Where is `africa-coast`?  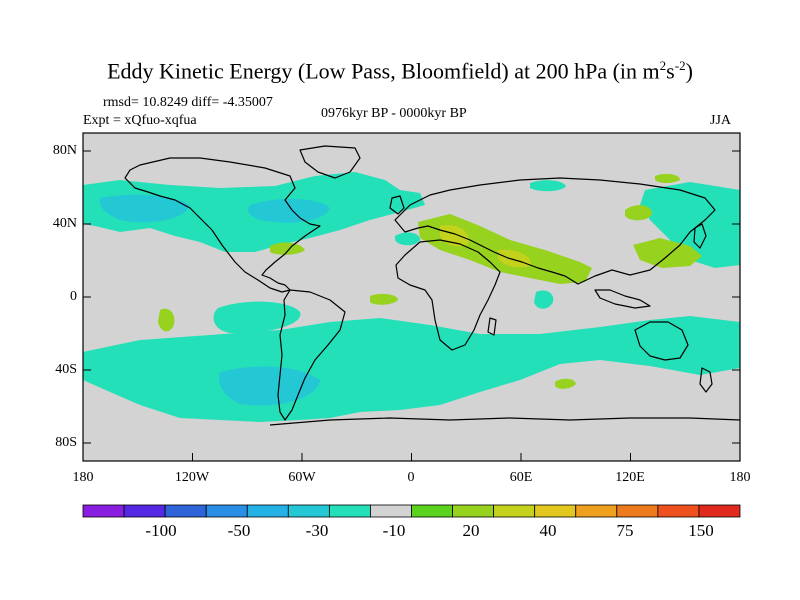 africa-coast is located at coordinates (448, 295).